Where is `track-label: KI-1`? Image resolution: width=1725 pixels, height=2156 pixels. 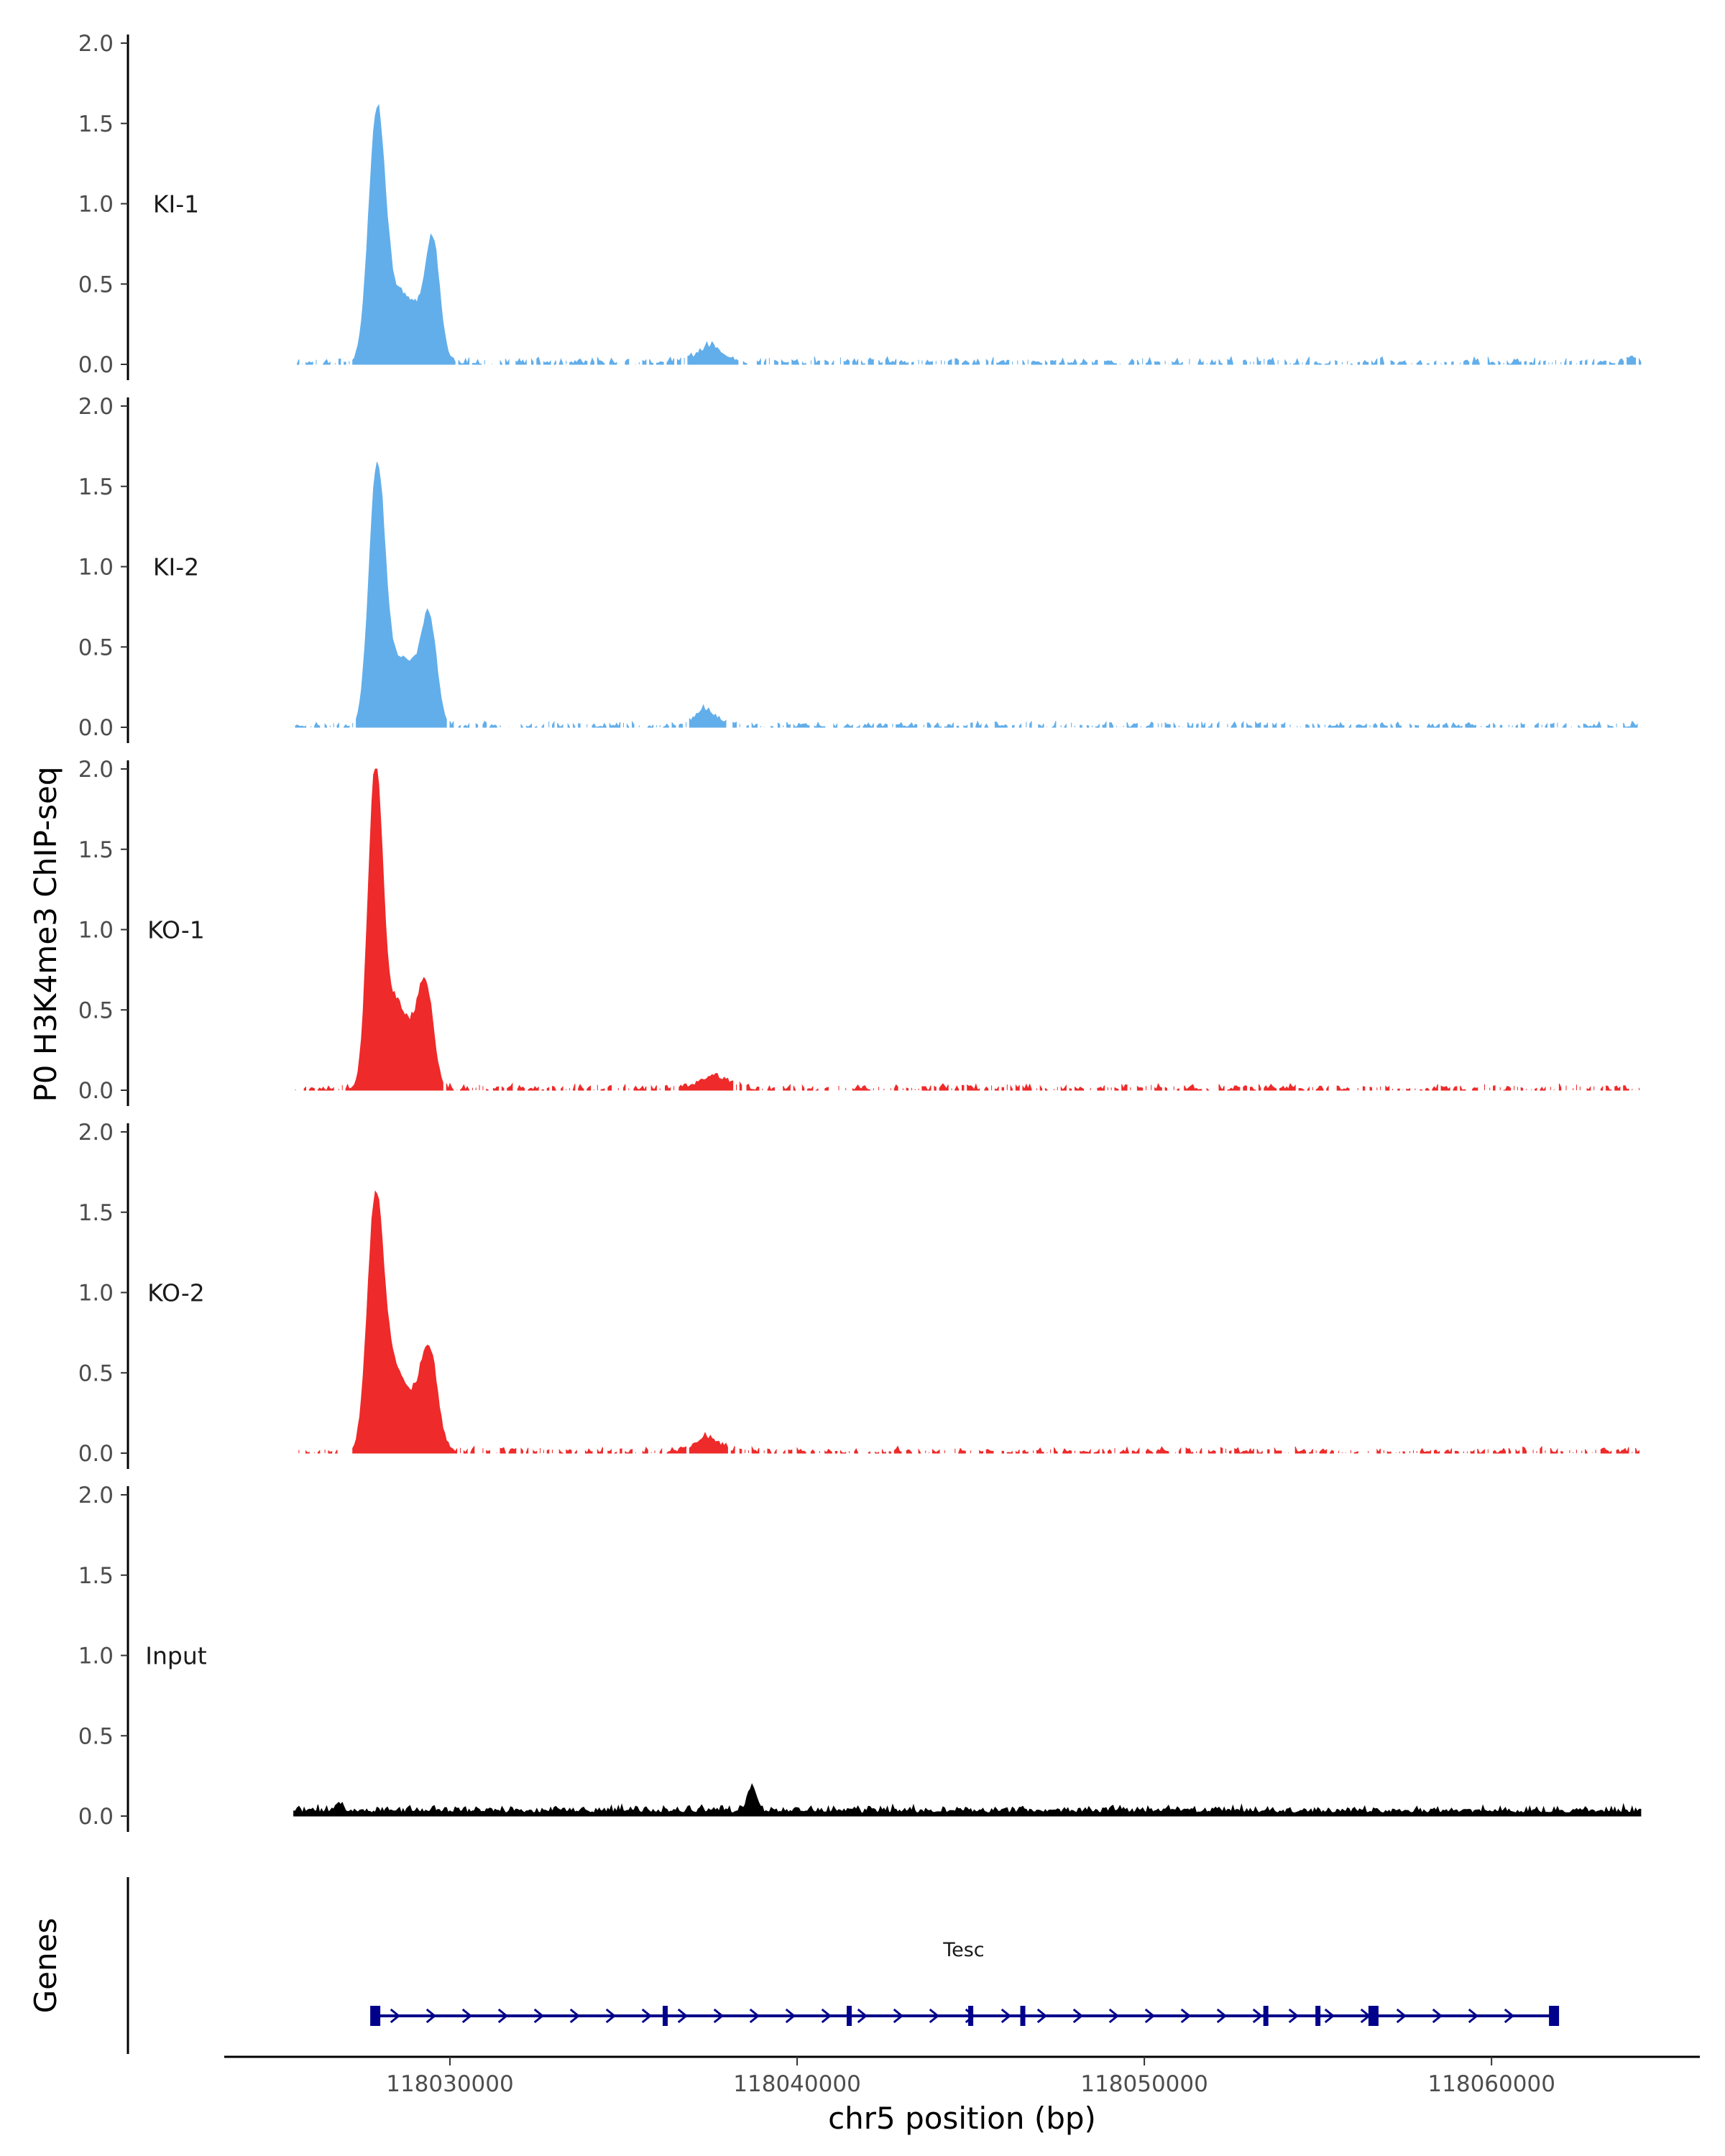
track-label: KI-1 is located at coordinates (176, 204).